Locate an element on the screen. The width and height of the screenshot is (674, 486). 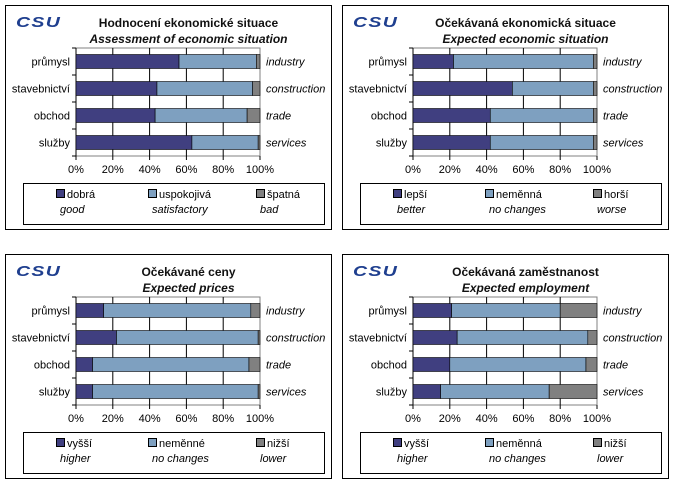
legend-label: uspokojivá is located at coordinates (185, 195).